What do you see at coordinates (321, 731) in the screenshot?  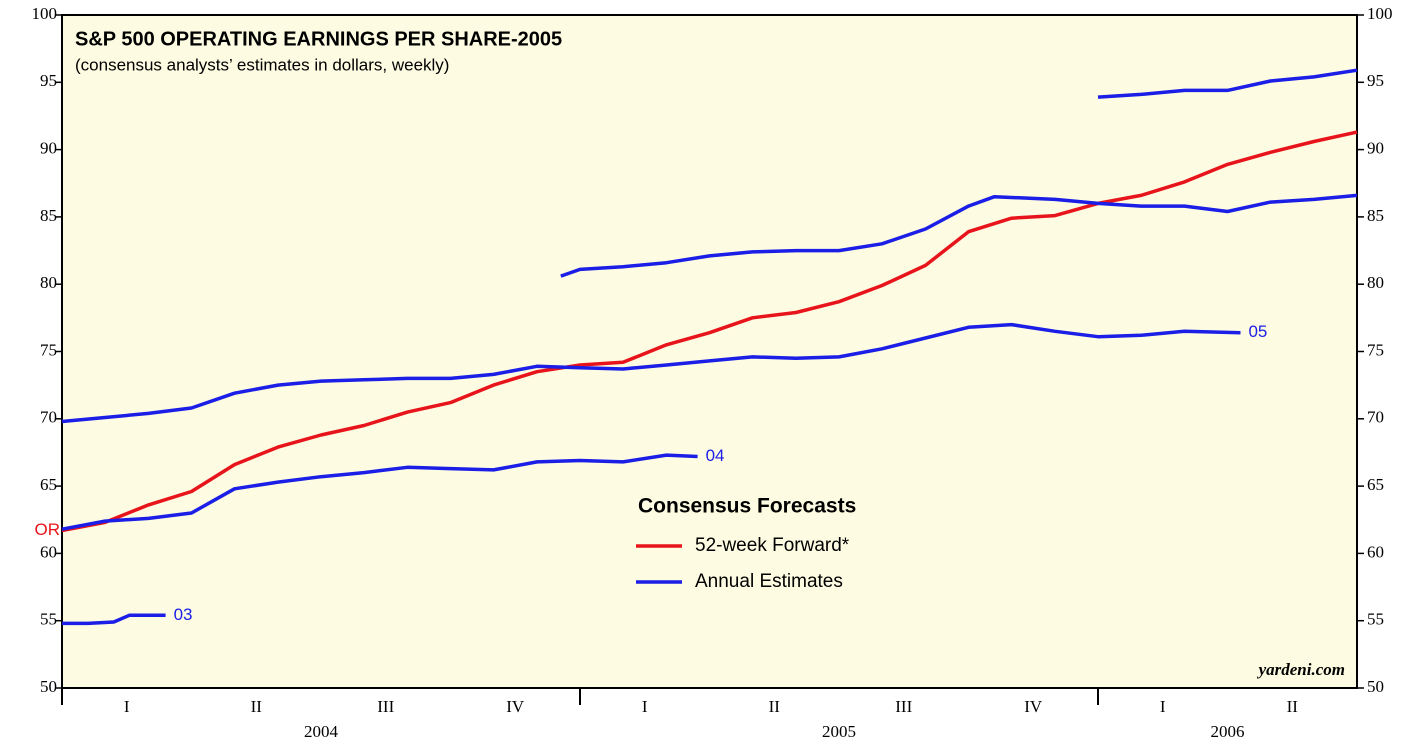 I see `year-label: 2004` at bounding box center [321, 731].